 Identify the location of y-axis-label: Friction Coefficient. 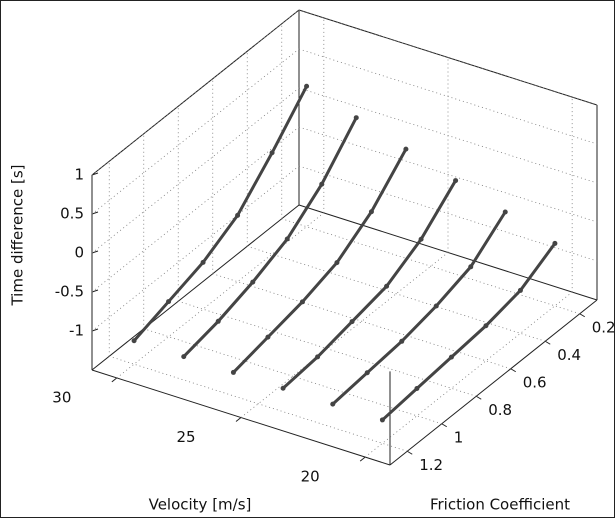
(500, 505).